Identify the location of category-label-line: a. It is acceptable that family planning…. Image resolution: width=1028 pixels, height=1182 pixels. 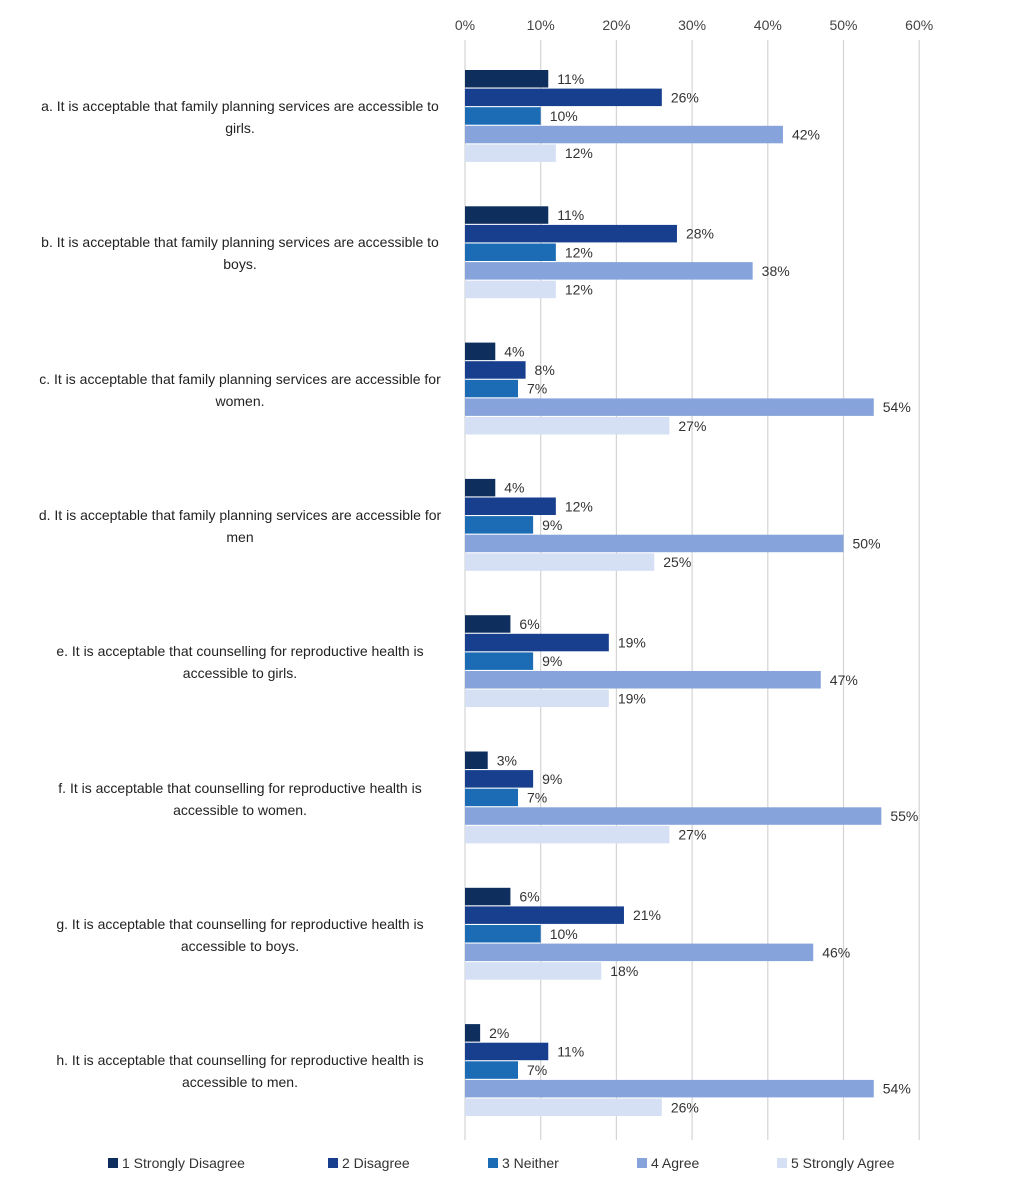
(240, 106).